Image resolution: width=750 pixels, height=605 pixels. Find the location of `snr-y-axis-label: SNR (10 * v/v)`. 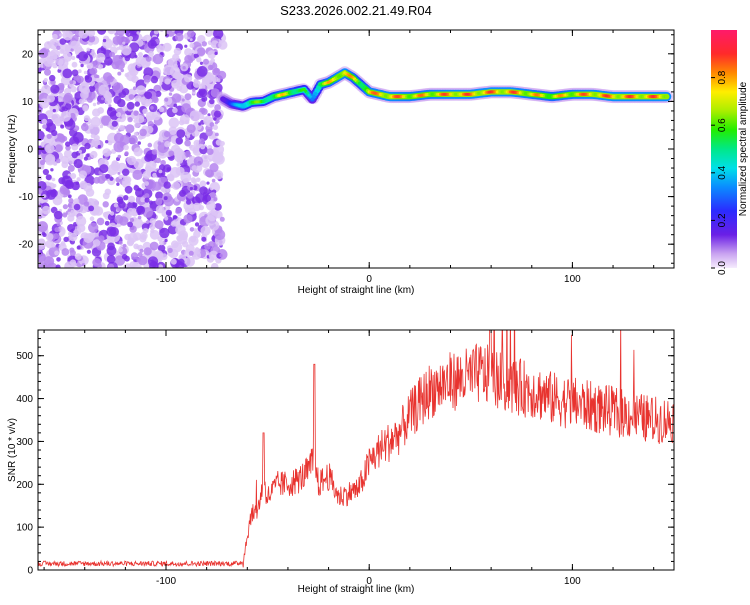

snr-y-axis-label: SNR (10 * v/v) is located at coordinates (12, 450).